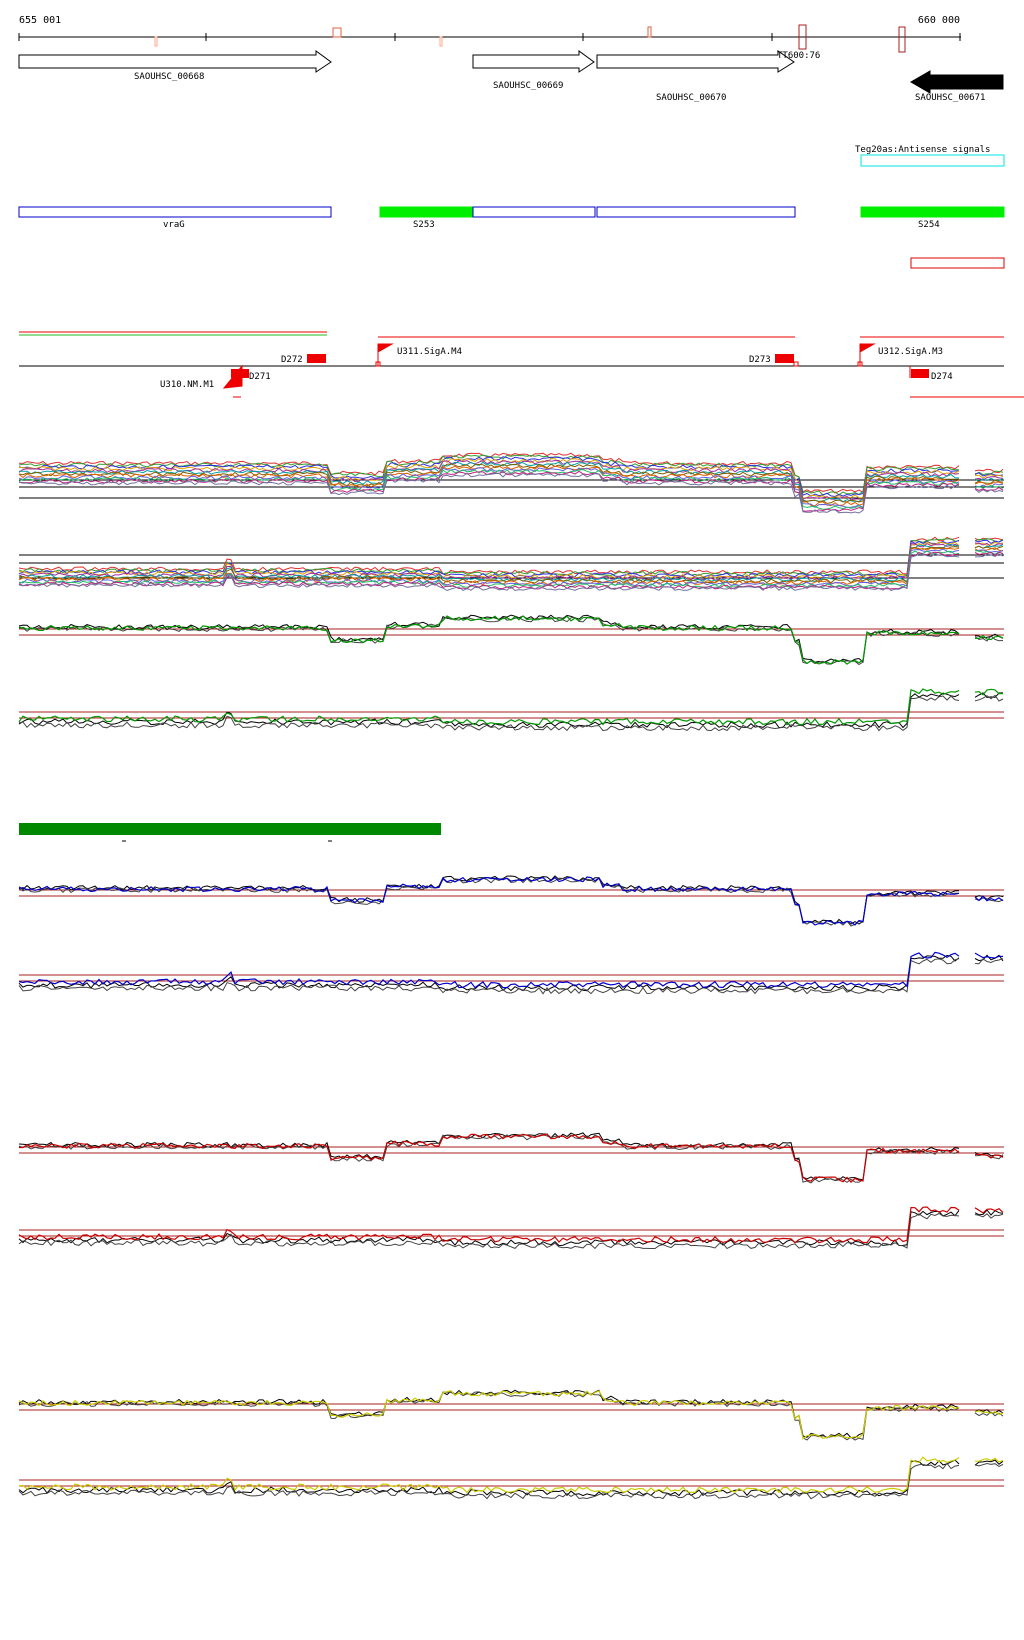 This screenshot has height=1640, width=1024. Describe the element at coordinates (174, 225) in the screenshot. I see `vrag-label: vraG` at that location.